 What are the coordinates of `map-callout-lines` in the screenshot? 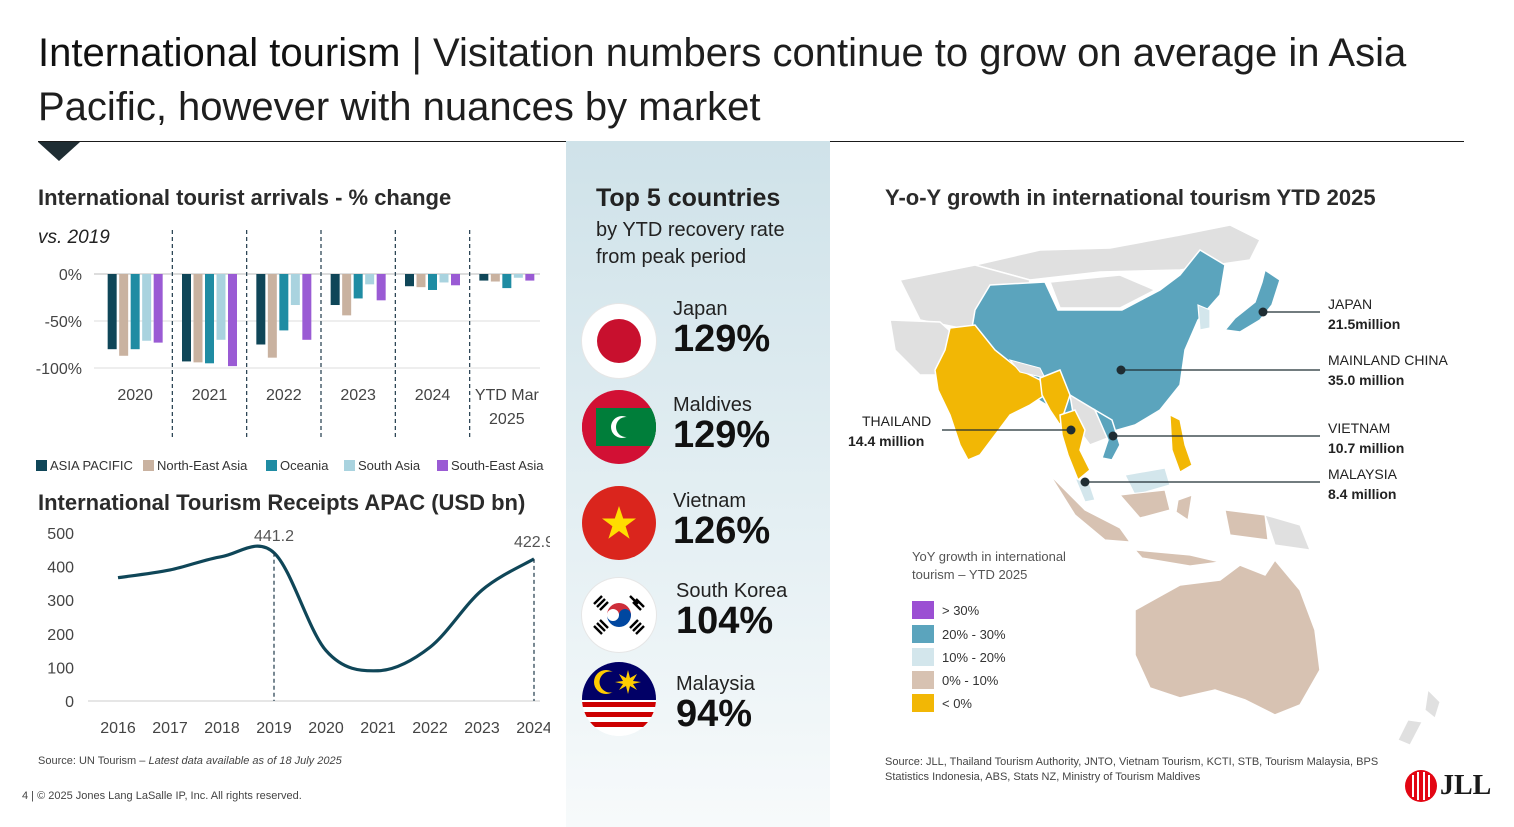 It's located at (1131, 397).